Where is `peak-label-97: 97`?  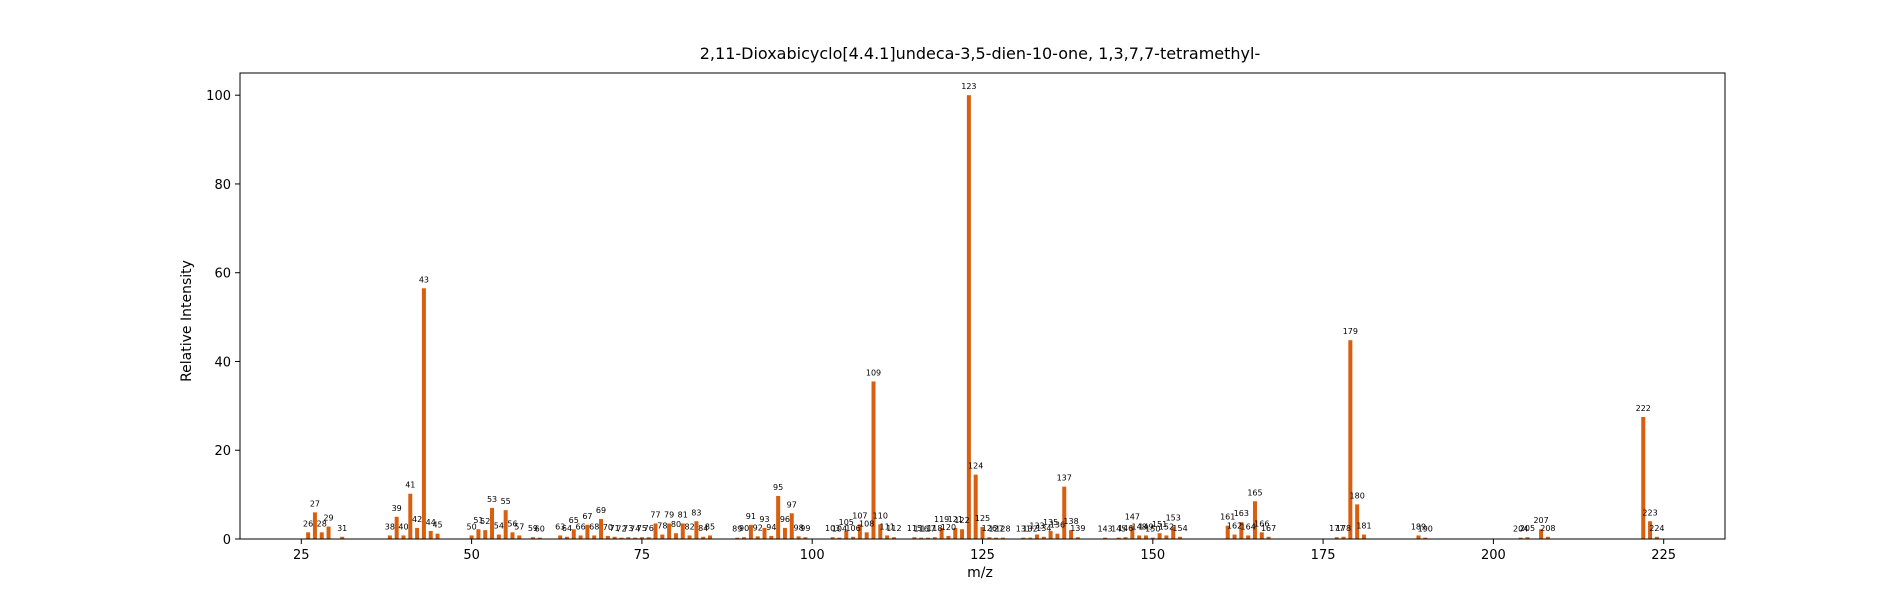 peak-label-97: 97 is located at coordinates (792, 504).